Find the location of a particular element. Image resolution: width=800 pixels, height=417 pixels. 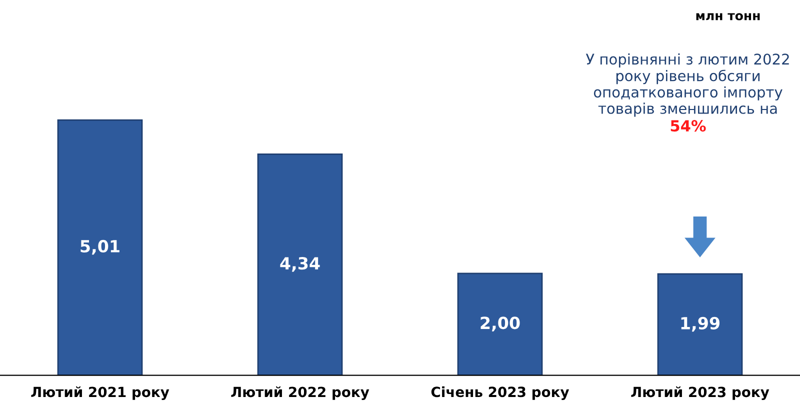

annotation: 54% is located at coordinates (688, 126).